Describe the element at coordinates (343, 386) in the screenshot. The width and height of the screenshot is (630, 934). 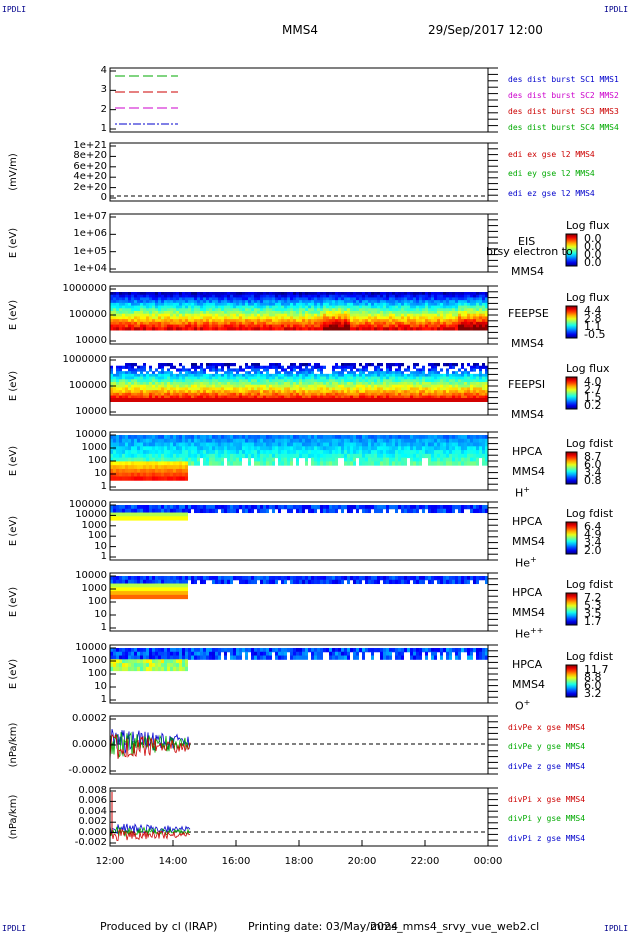
I see `panel-feepsi` at that location.